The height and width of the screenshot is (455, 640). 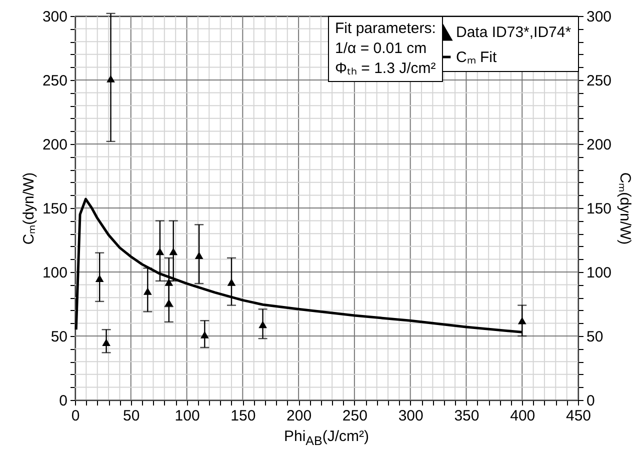 What do you see at coordinates (467, 416) in the screenshot?
I see `x-tick-label: 350` at bounding box center [467, 416].